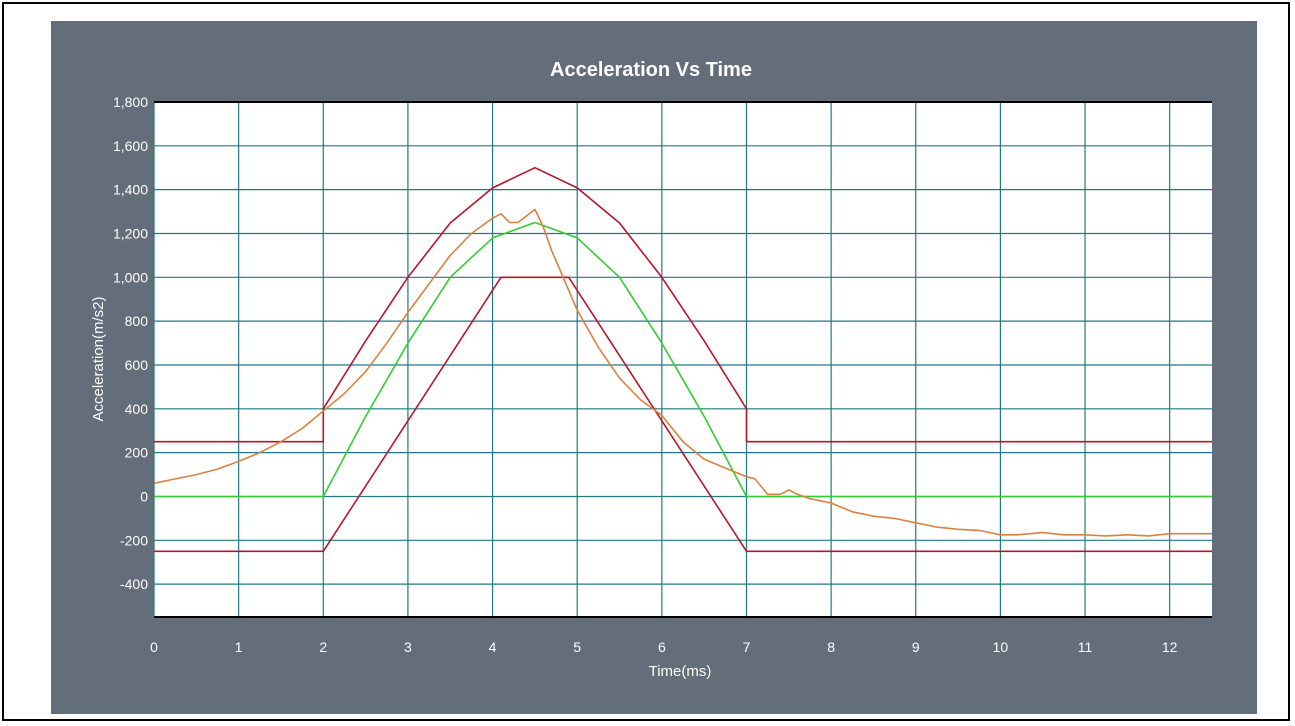 Image resolution: width=1295 pixels, height=726 pixels. Describe the element at coordinates (130, 102) in the screenshot. I see `y-tick-label: 1,800` at that location.